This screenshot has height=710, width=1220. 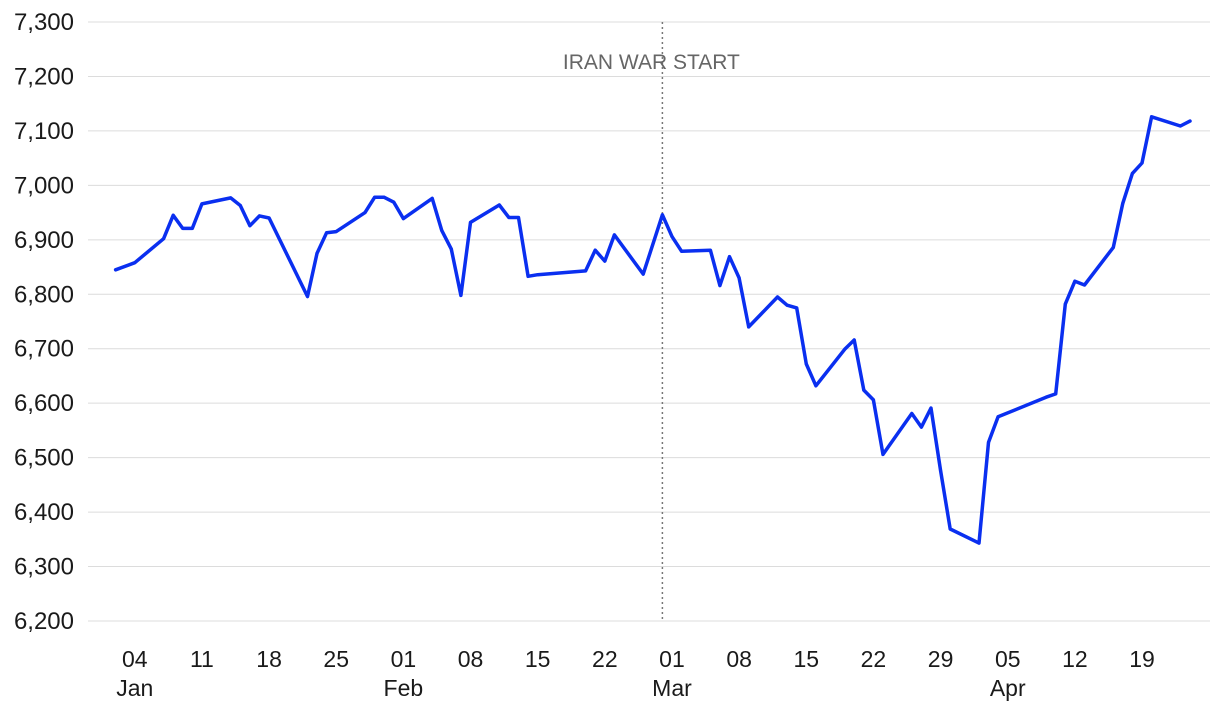 What do you see at coordinates (1075, 659) in the screenshot?
I see `x-tick-day-label: 12` at bounding box center [1075, 659].